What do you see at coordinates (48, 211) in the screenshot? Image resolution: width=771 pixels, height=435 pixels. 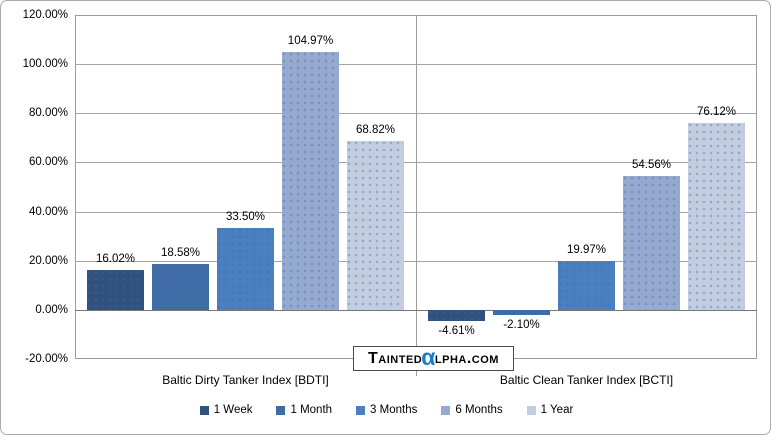 I see `y-tick-label: 40.00%` at bounding box center [48, 211].